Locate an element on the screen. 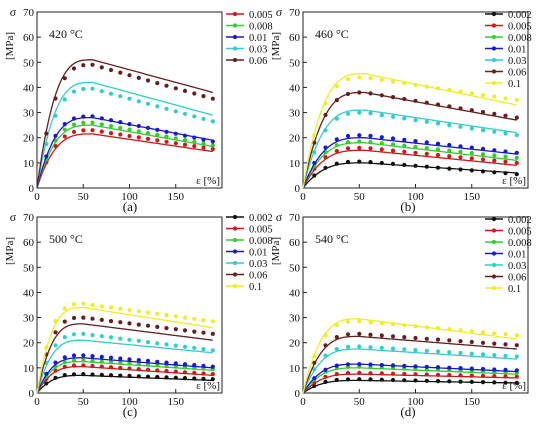  x-tick-label: 0 is located at coordinates (303, 197).